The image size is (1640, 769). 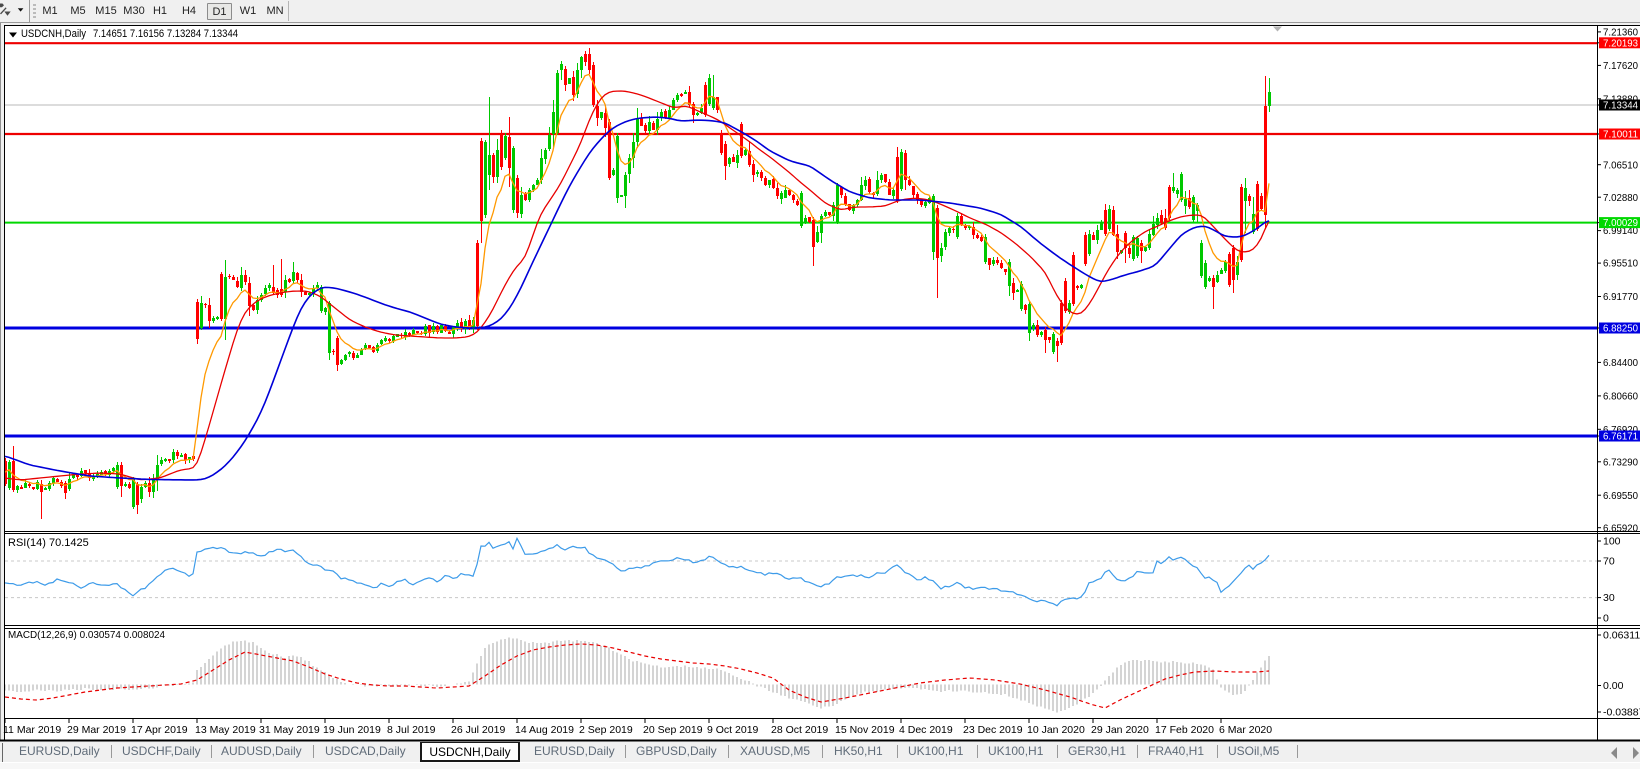 I want to click on svg-text: USDCNH,Daily, so click(x=53, y=34).